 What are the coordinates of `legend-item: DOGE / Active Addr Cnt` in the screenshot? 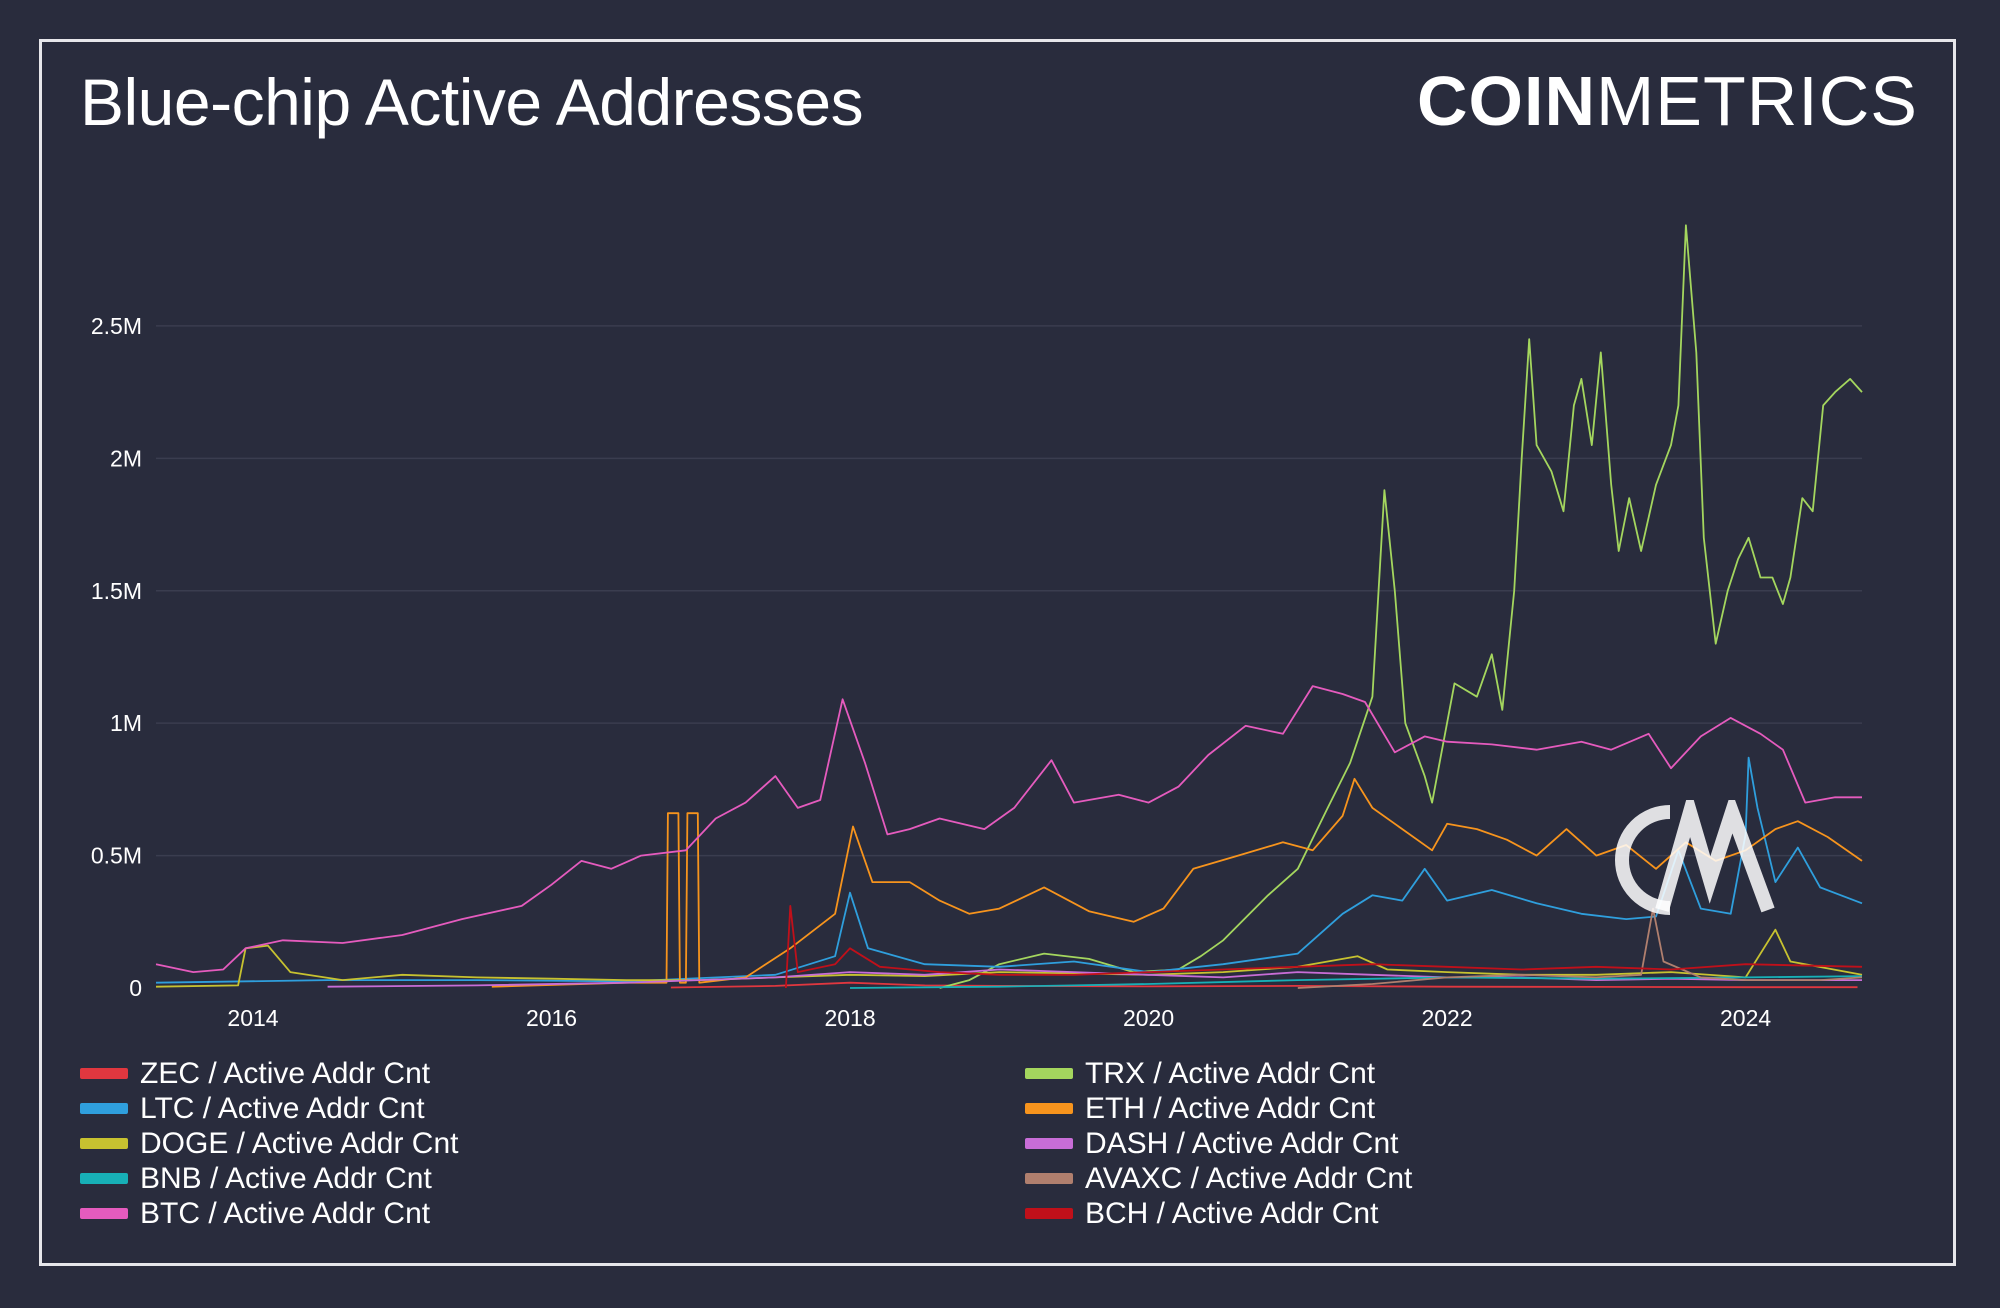 It's located at (269, 1143).